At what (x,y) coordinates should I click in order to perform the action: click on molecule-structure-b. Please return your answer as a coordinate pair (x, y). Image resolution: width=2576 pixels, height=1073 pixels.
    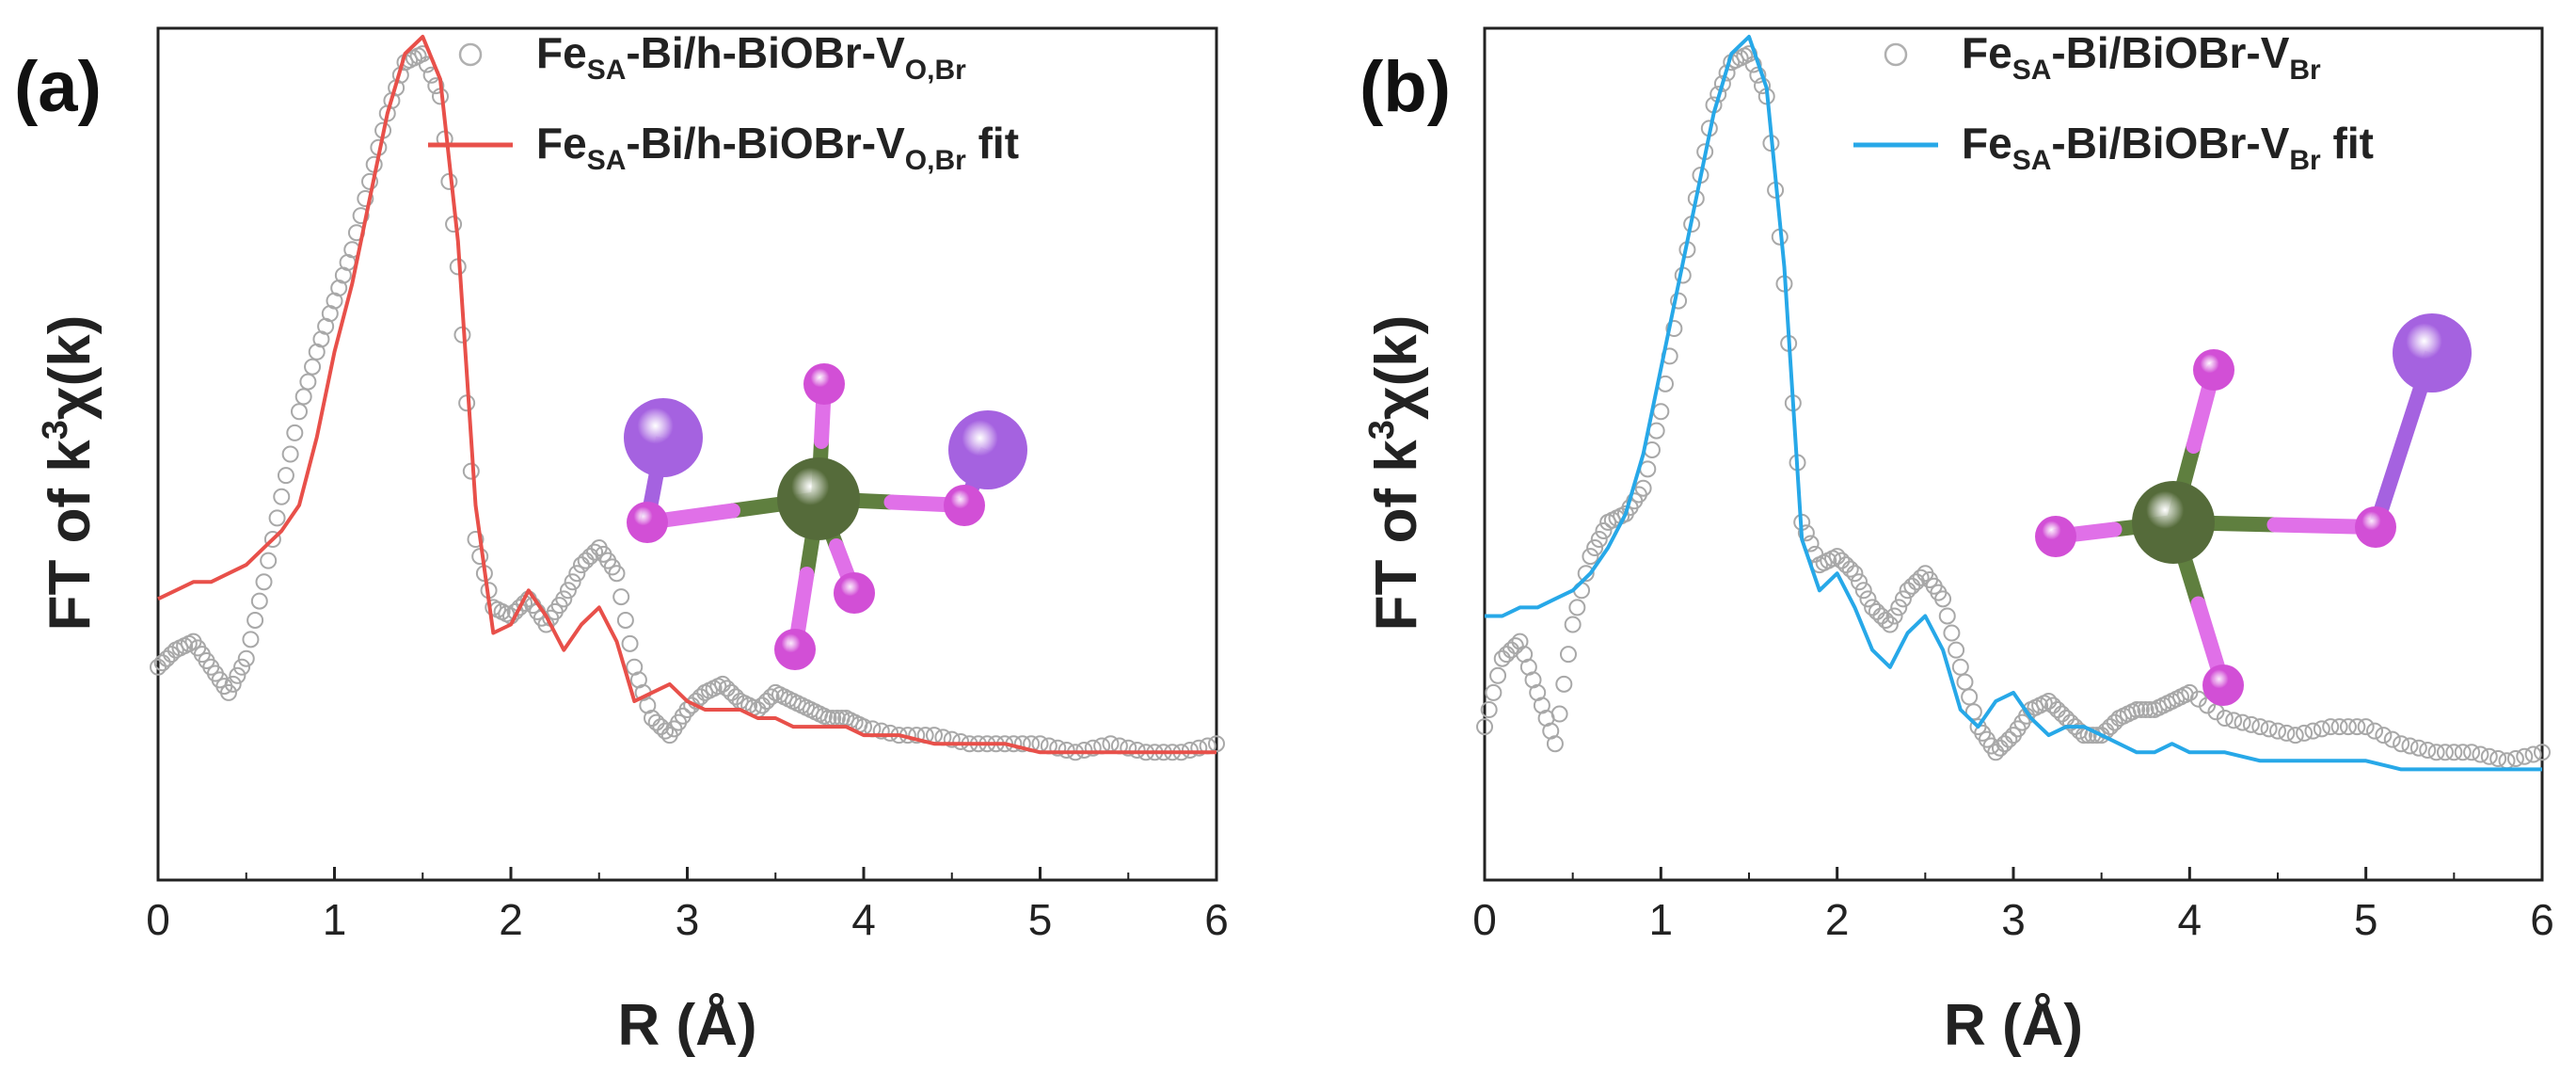
    Looking at the image, I should click on (2253, 510).